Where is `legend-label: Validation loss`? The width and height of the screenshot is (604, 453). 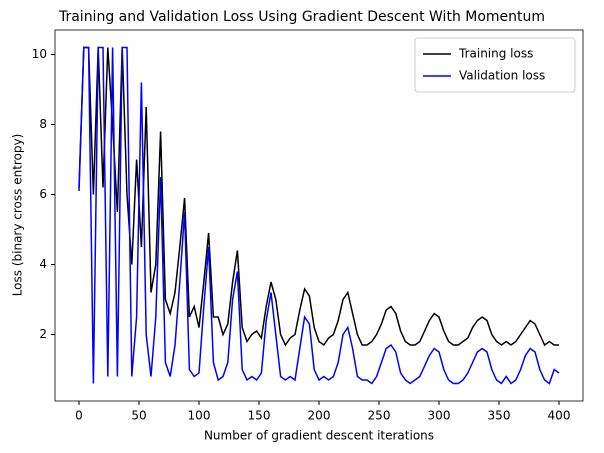 legend-label: Validation loss is located at coordinates (502, 76).